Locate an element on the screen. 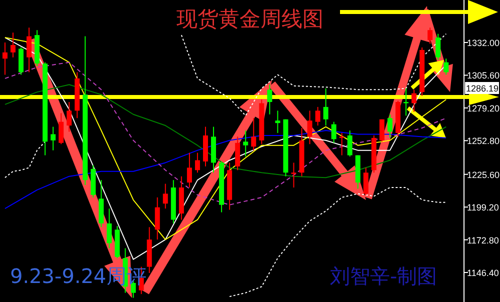 This screenshot has height=302, width=500. y-tick-label: 1199.20 is located at coordinates (483, 207).